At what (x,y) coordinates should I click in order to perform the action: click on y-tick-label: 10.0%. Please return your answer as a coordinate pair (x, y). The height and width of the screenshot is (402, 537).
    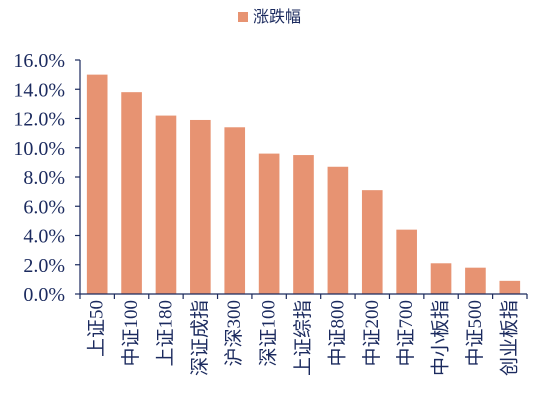
    Looking at the image, I should click on (39, 149).